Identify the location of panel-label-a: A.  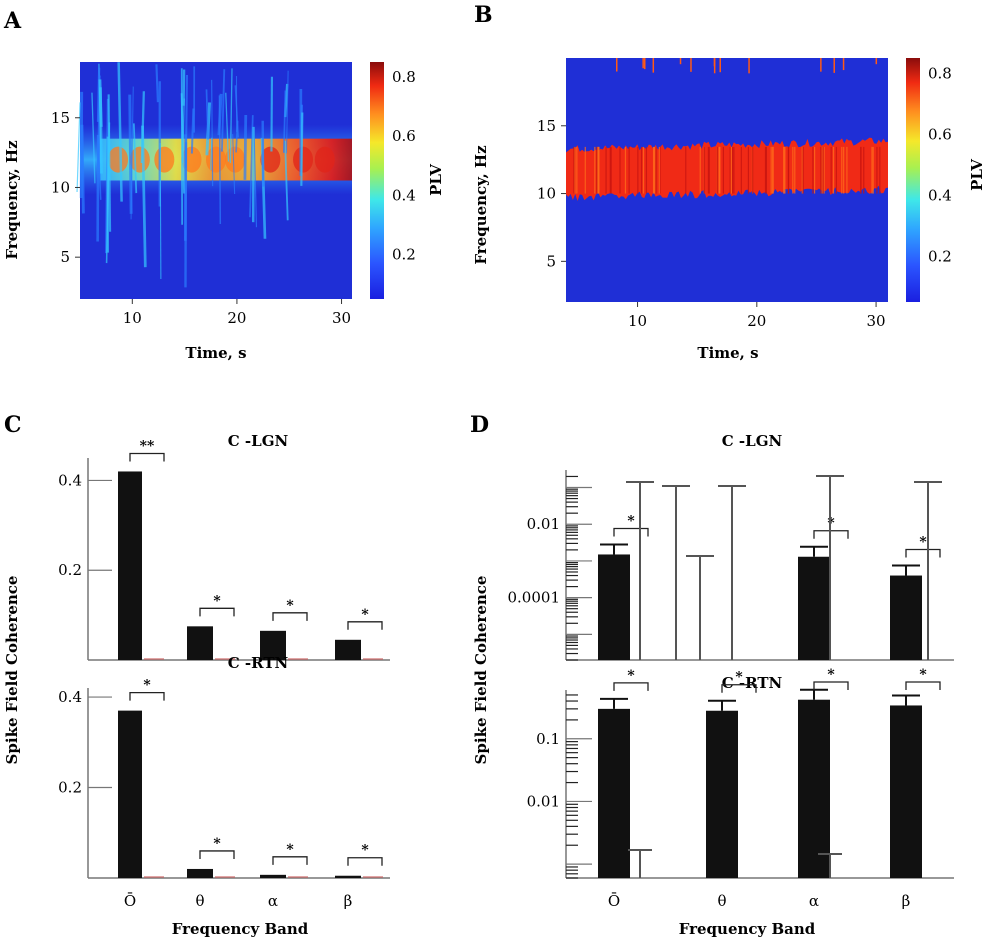
(12, 21).